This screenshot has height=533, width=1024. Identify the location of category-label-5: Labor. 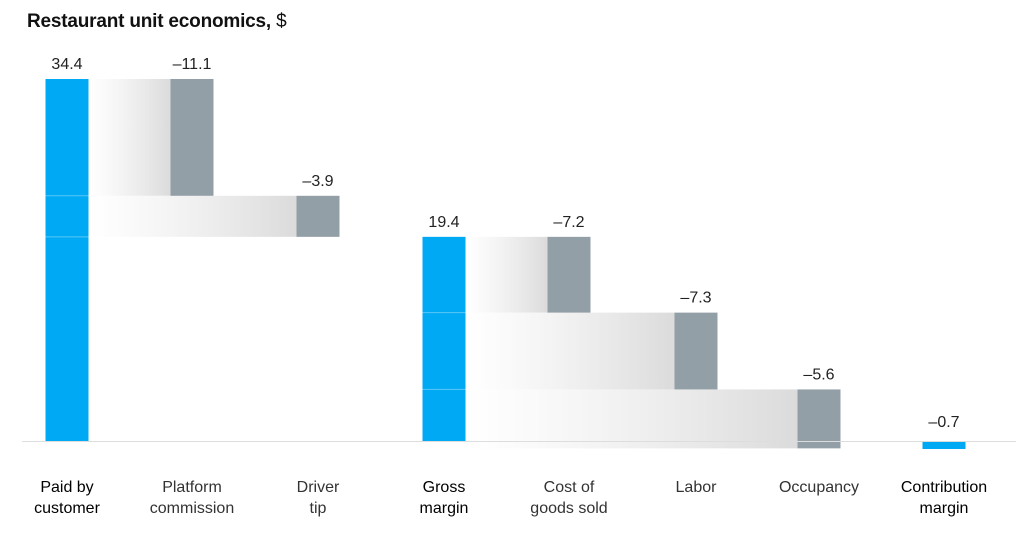
(696, 487).